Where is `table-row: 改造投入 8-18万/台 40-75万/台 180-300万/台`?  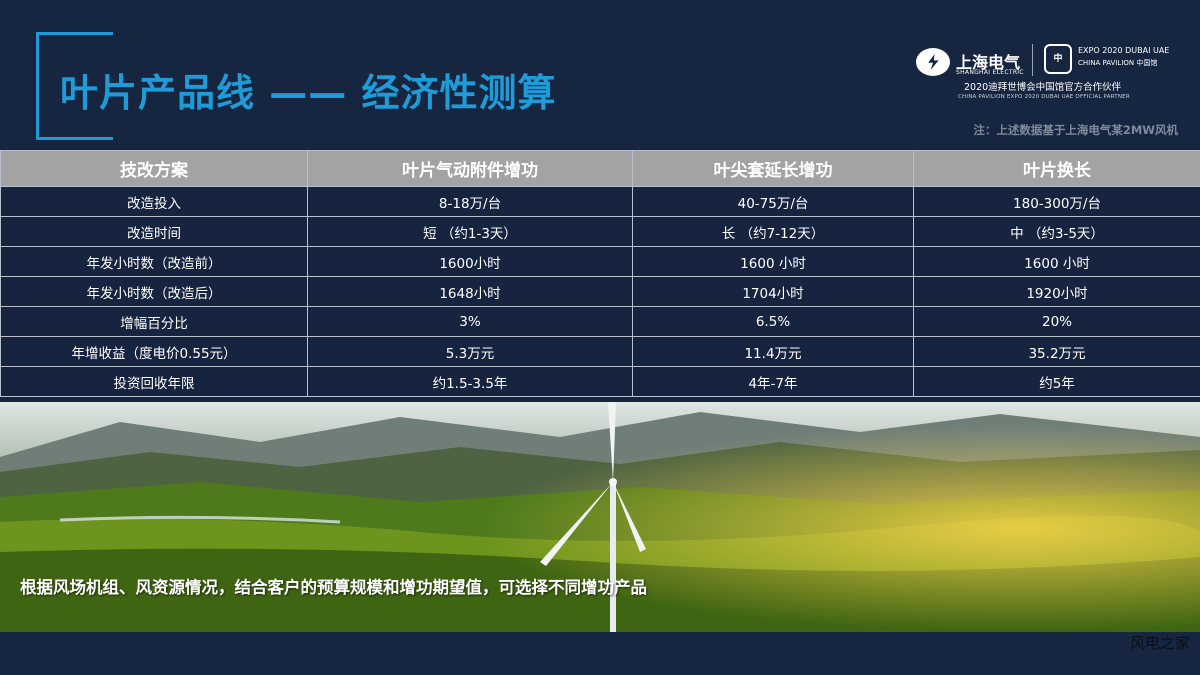
table-row: 改造投入 8-18万/台 40-75万/台 180-300万/台 is located at coordinates (600, 201).